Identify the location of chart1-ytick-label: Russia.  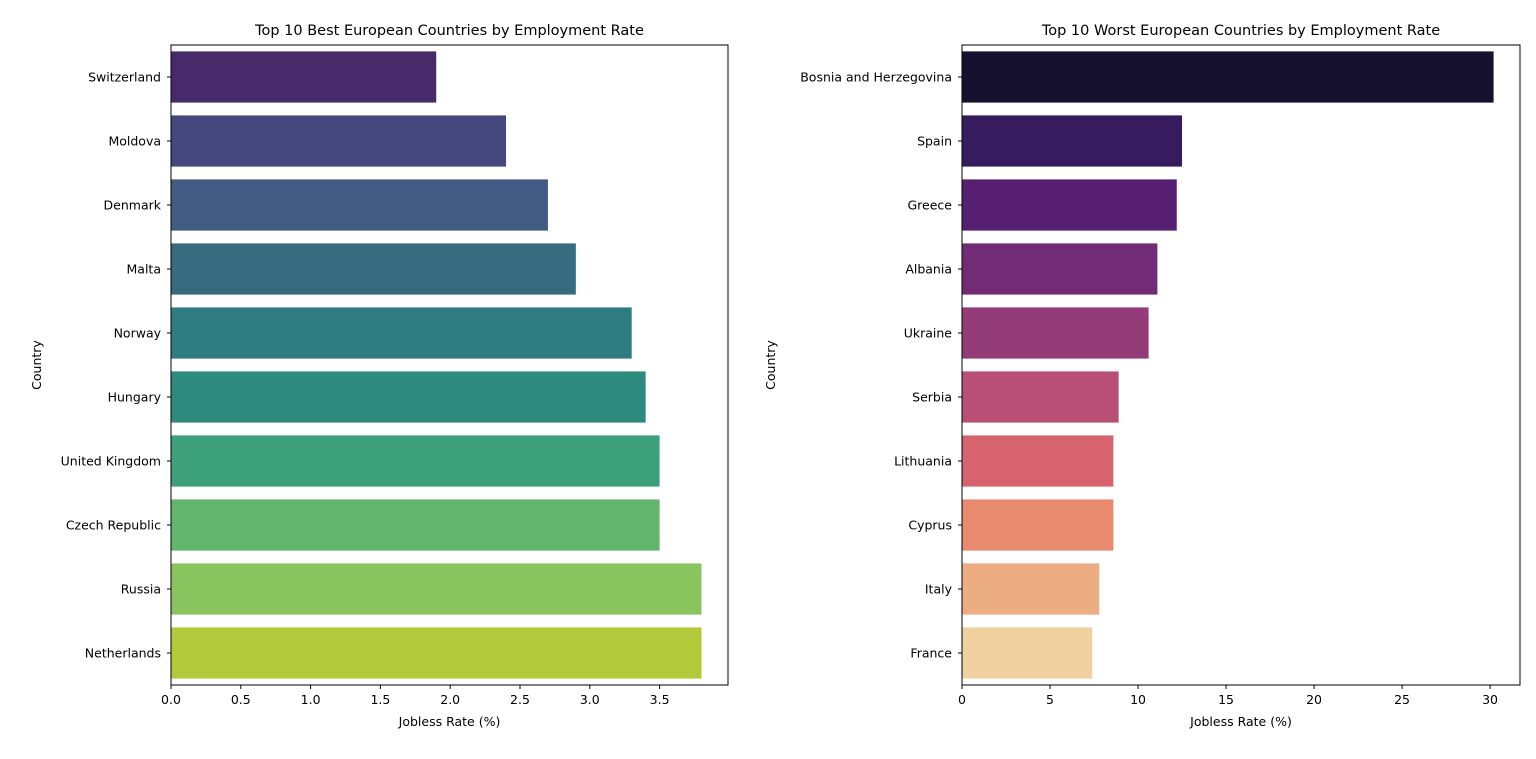
(141, 589).